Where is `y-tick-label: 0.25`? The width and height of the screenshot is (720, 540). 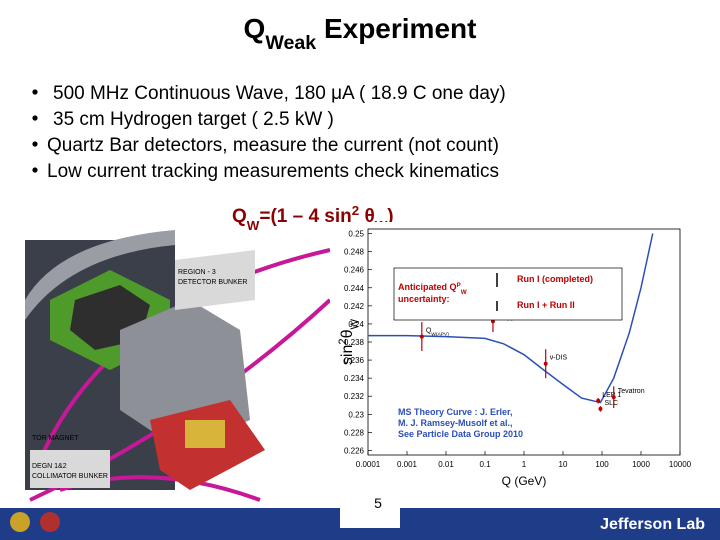 y-tick-label: 0.25 is located at coordinates (356, 234).